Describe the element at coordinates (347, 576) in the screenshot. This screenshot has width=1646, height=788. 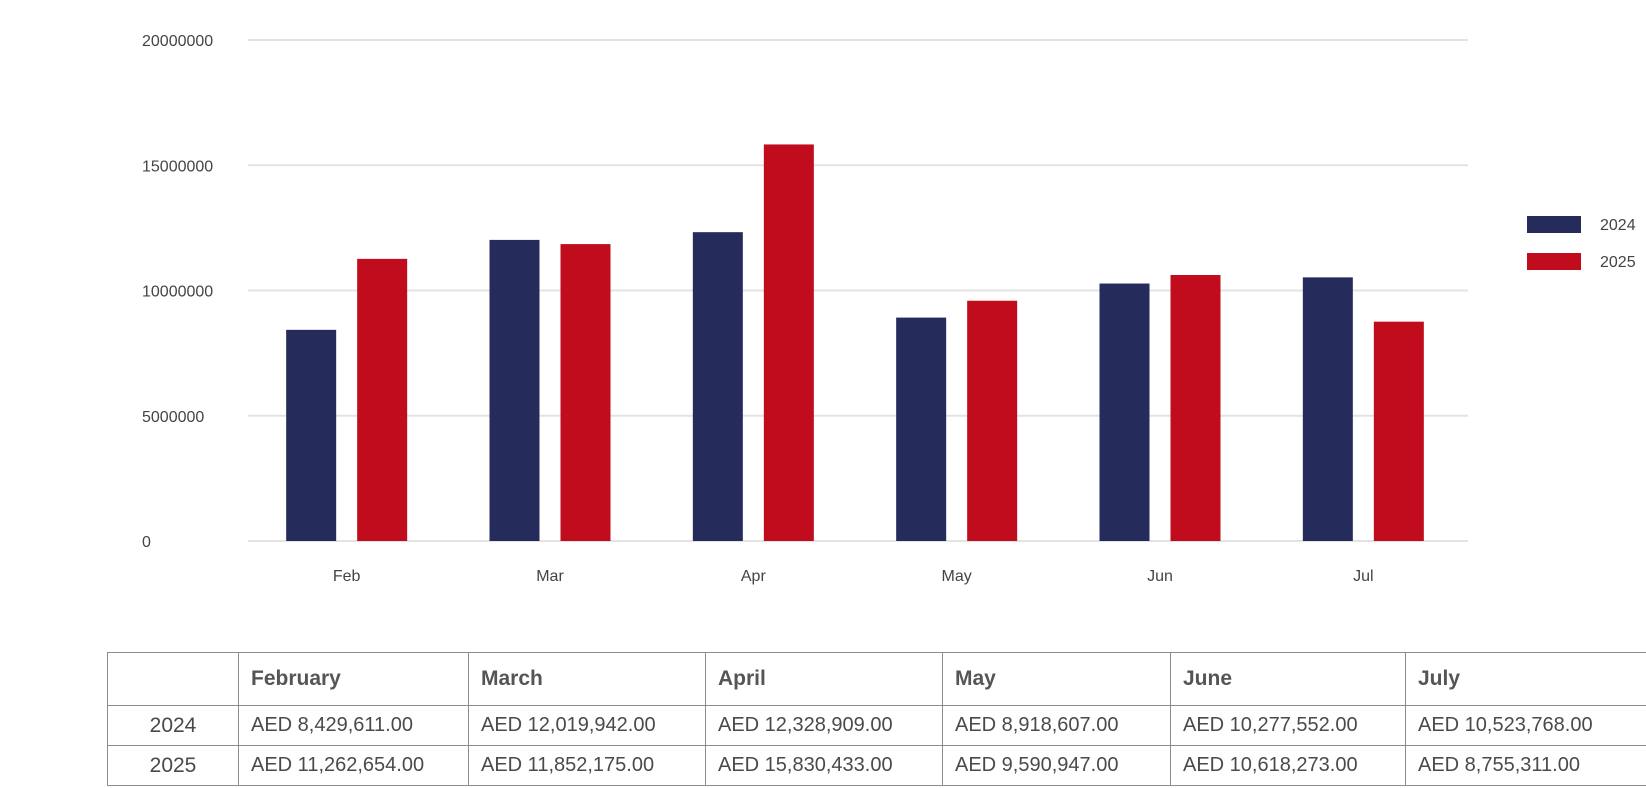
I see `x-tick-label: Feb` at that location.